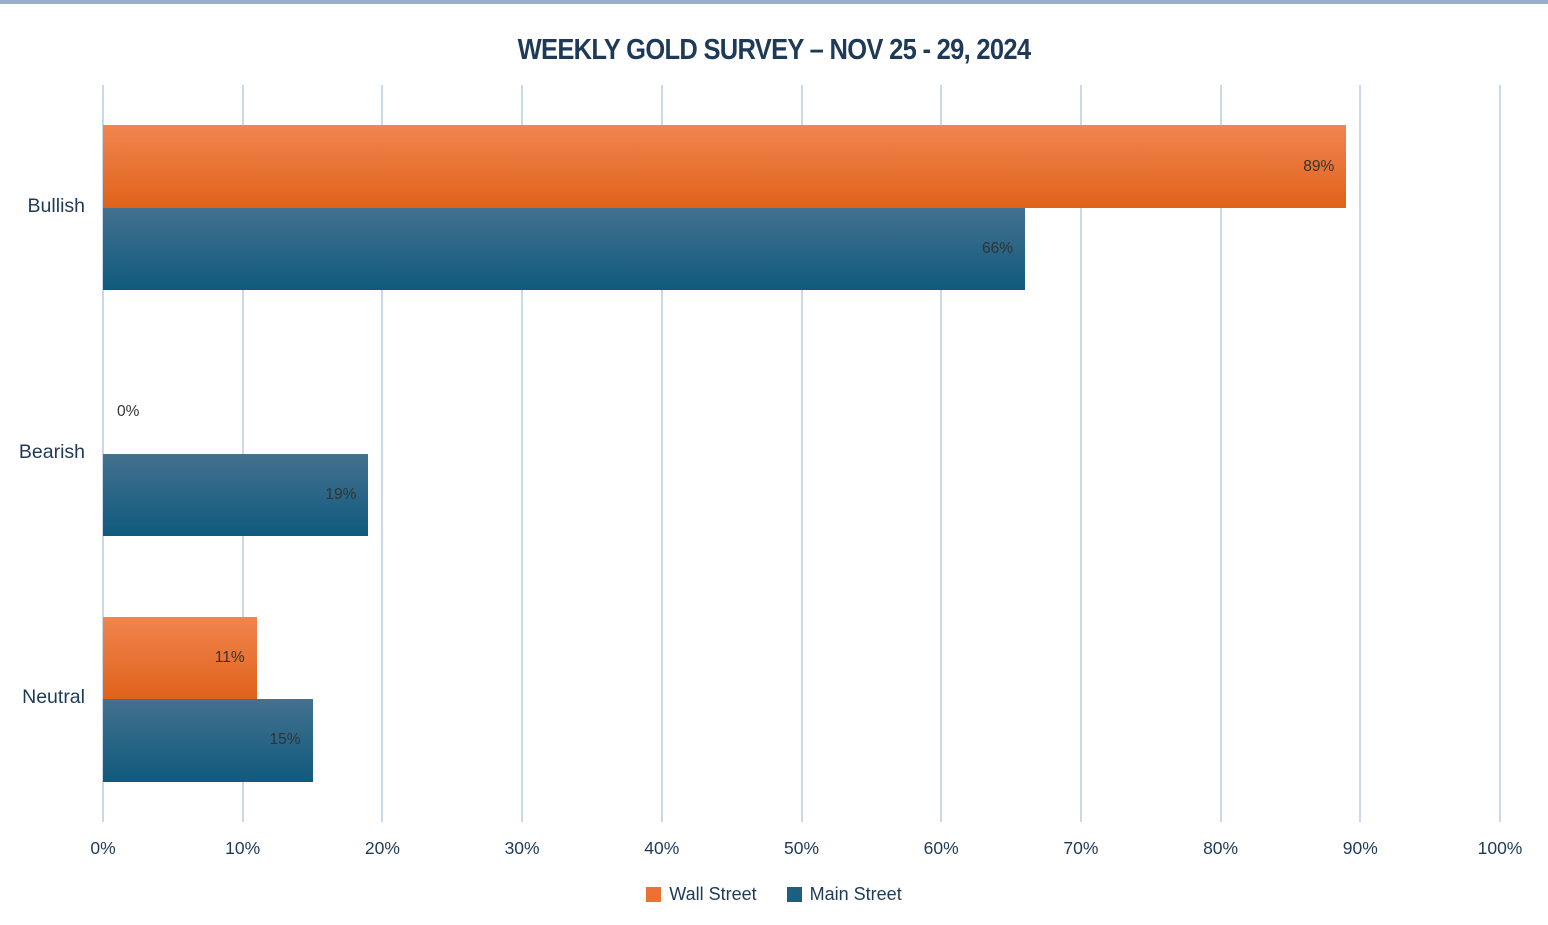 Image resolution: width=1548 pixels, height=925 pixels. Describe the element at coordinates (654, 894) in the screenshot. I see `legend-swatch-wall-street` at that location.